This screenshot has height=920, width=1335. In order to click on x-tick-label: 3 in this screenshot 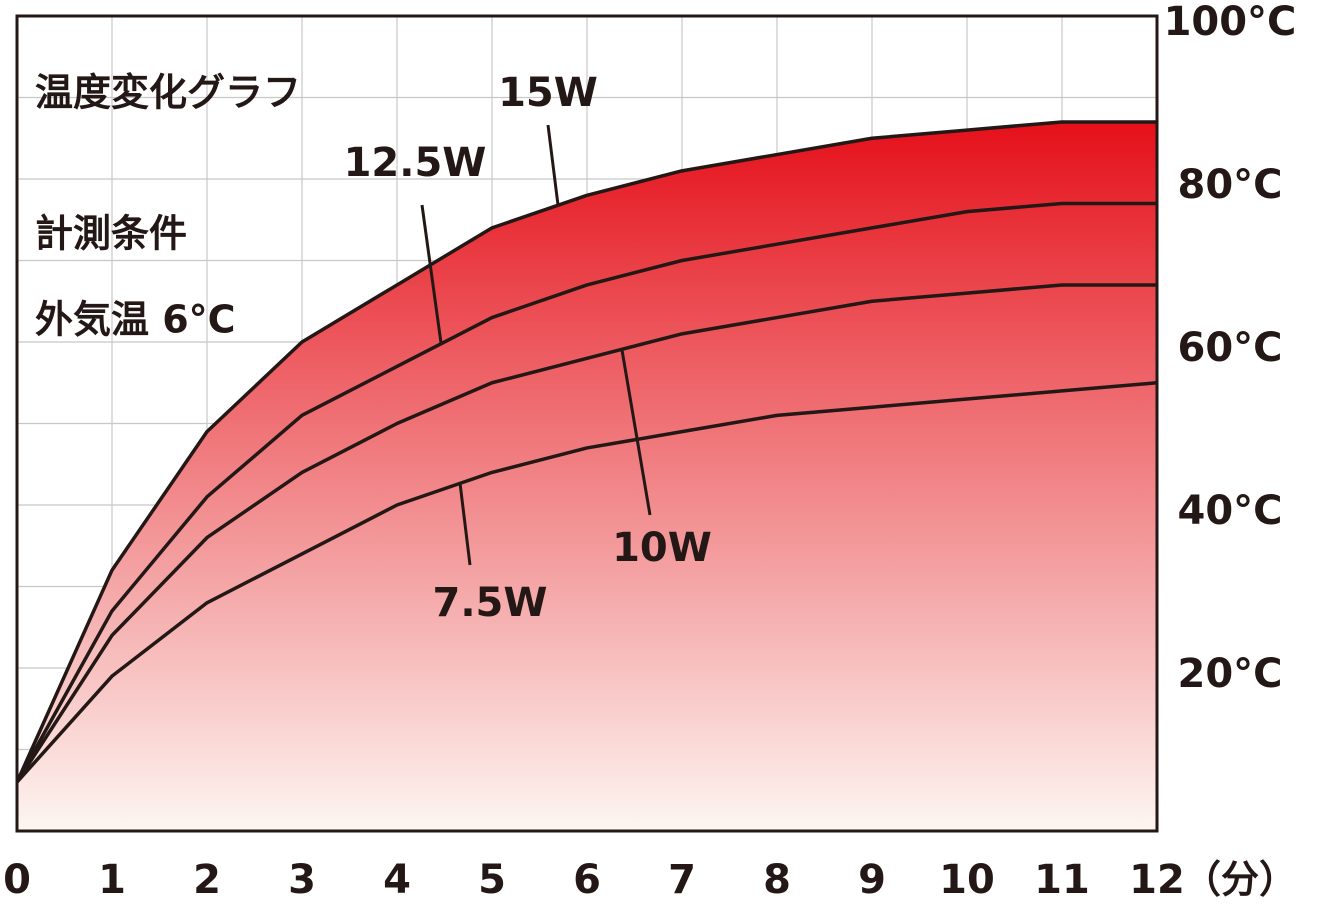, I will do `click(302, 880)`.